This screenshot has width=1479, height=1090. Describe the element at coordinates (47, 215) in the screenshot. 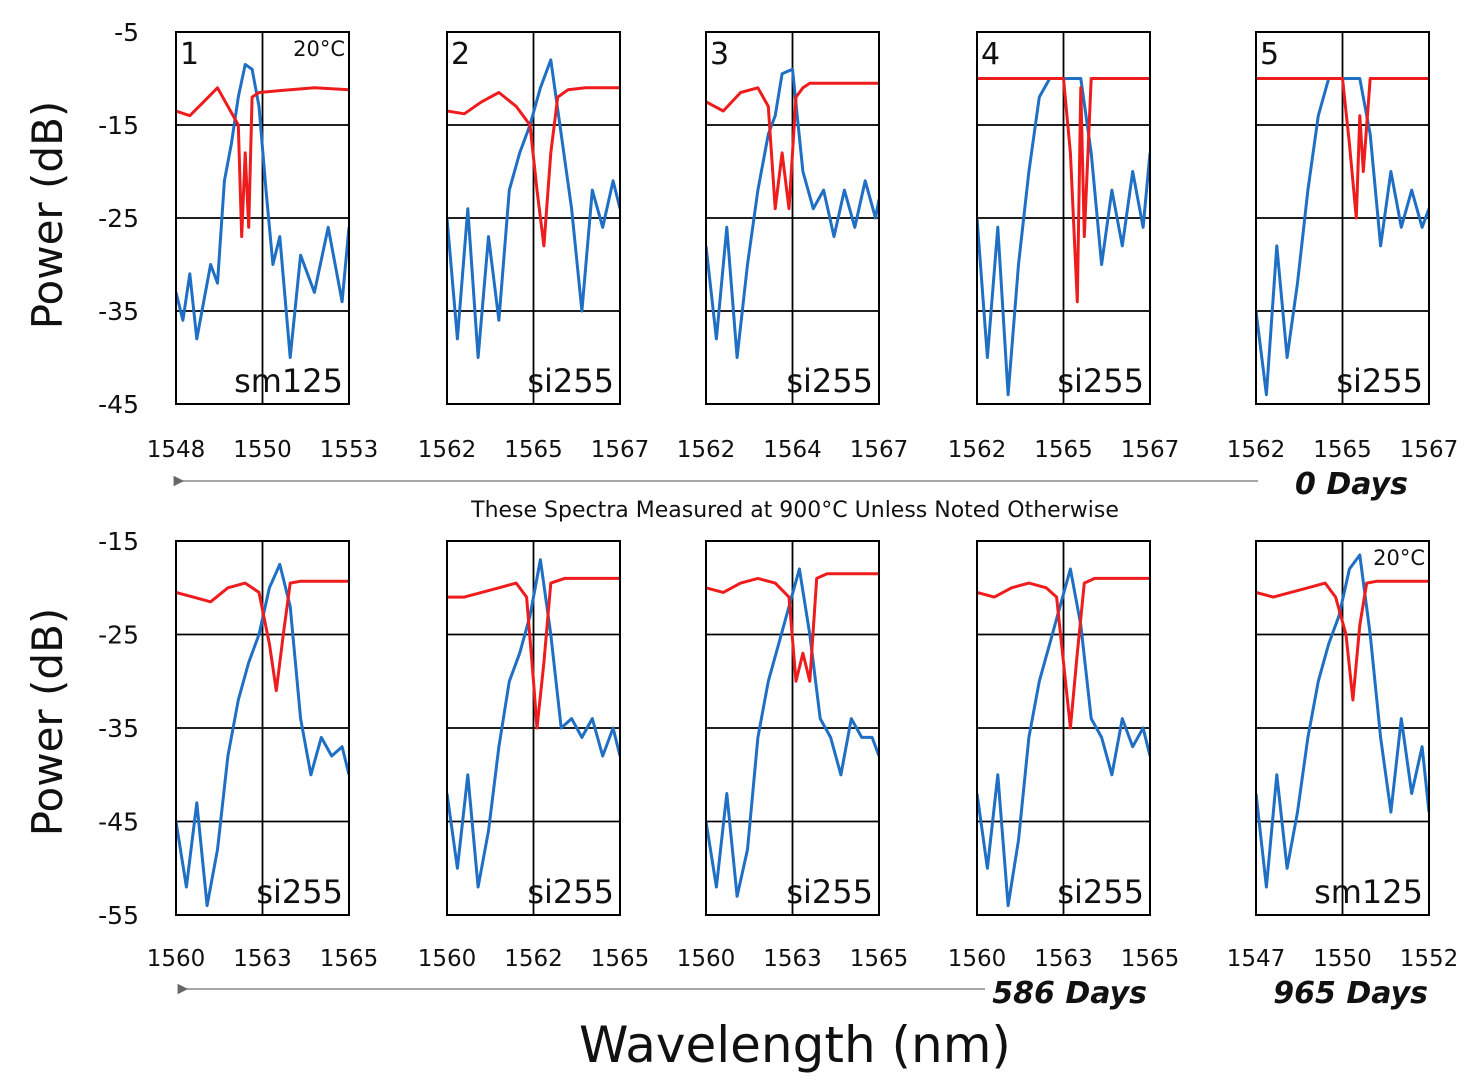

I see `y-axis-label-top: Power (dB)` at that location.